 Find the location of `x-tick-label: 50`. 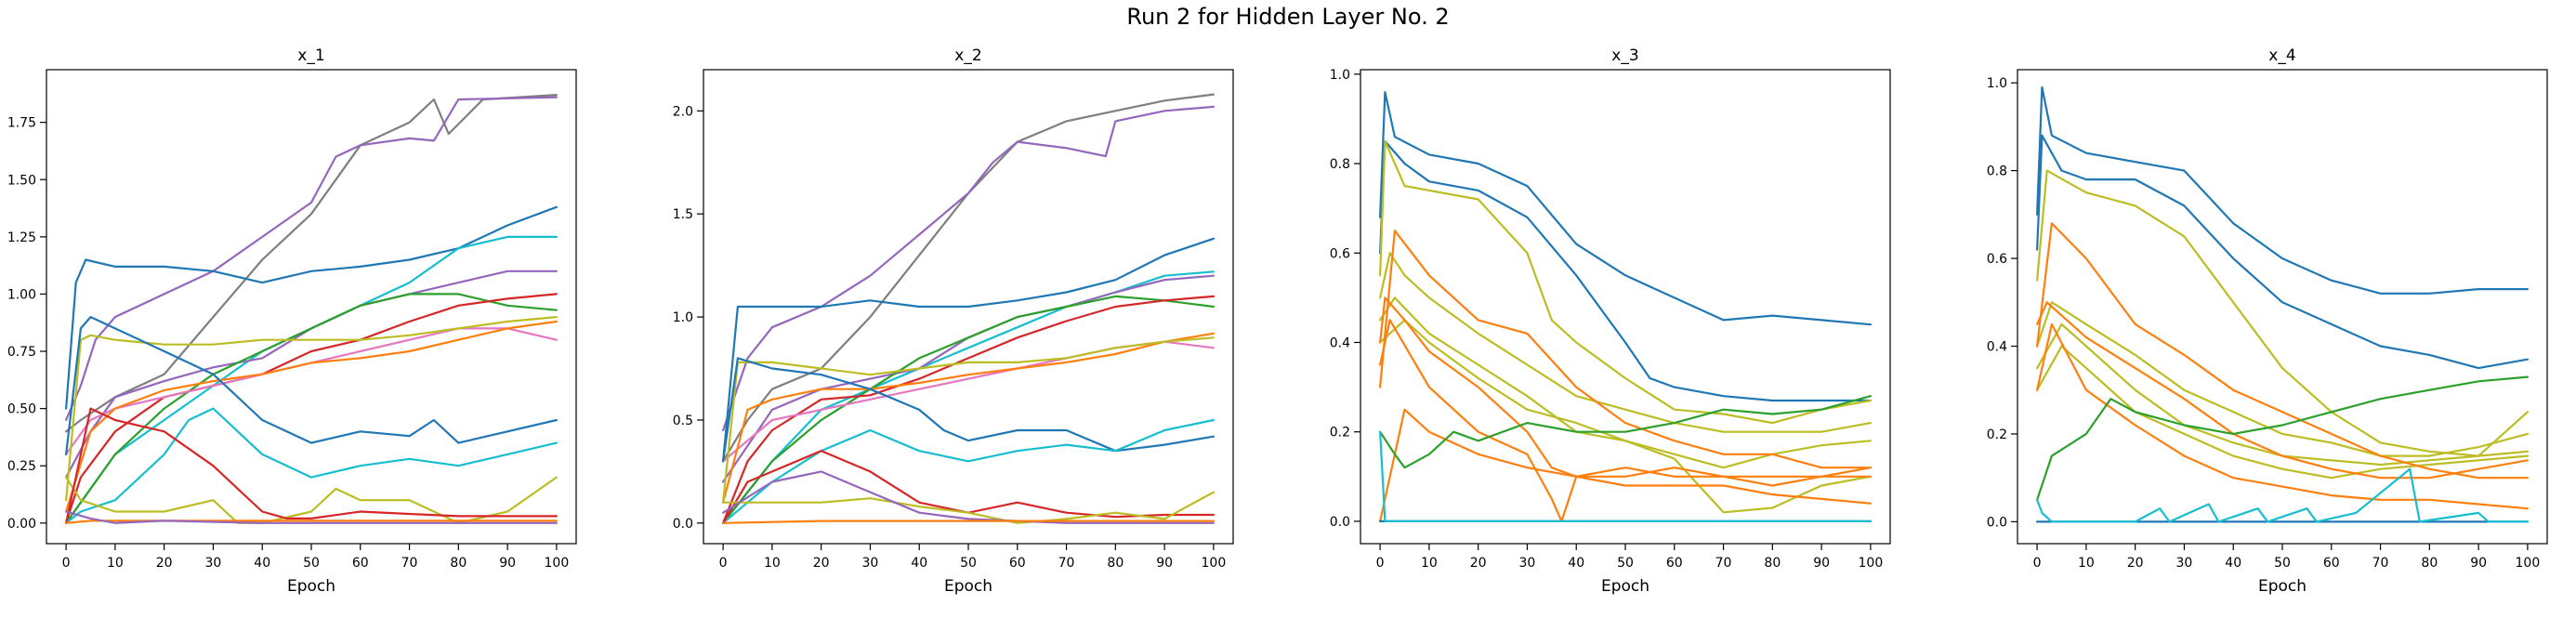

x-tick-label: 50 is located at coordinates (1625, 563).